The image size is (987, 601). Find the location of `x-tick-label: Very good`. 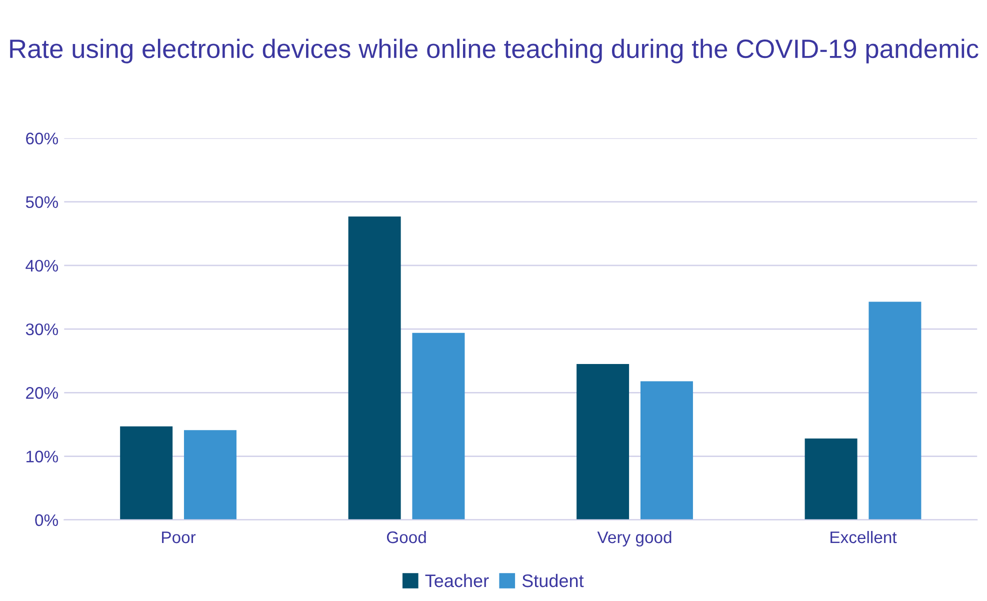

x-tick-label: Very good is located at coordinates (634, 538).